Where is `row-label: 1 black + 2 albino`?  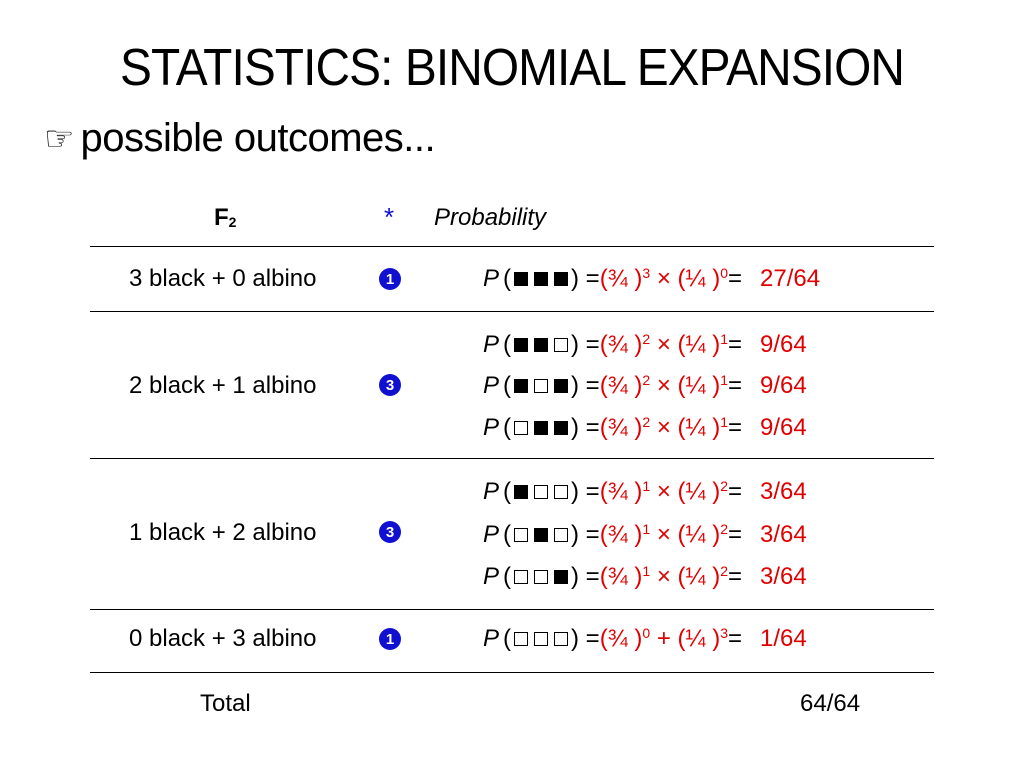
row-label: 1 black + 2 albino is located at coordinates (223, 532).